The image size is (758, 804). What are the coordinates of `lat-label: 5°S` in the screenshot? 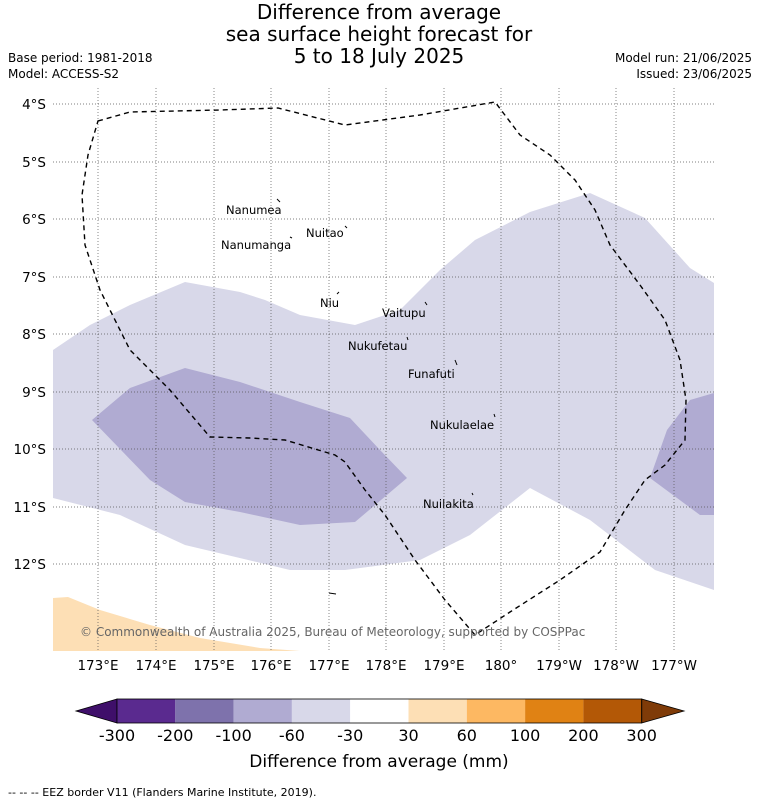 It's located at (34, 163).